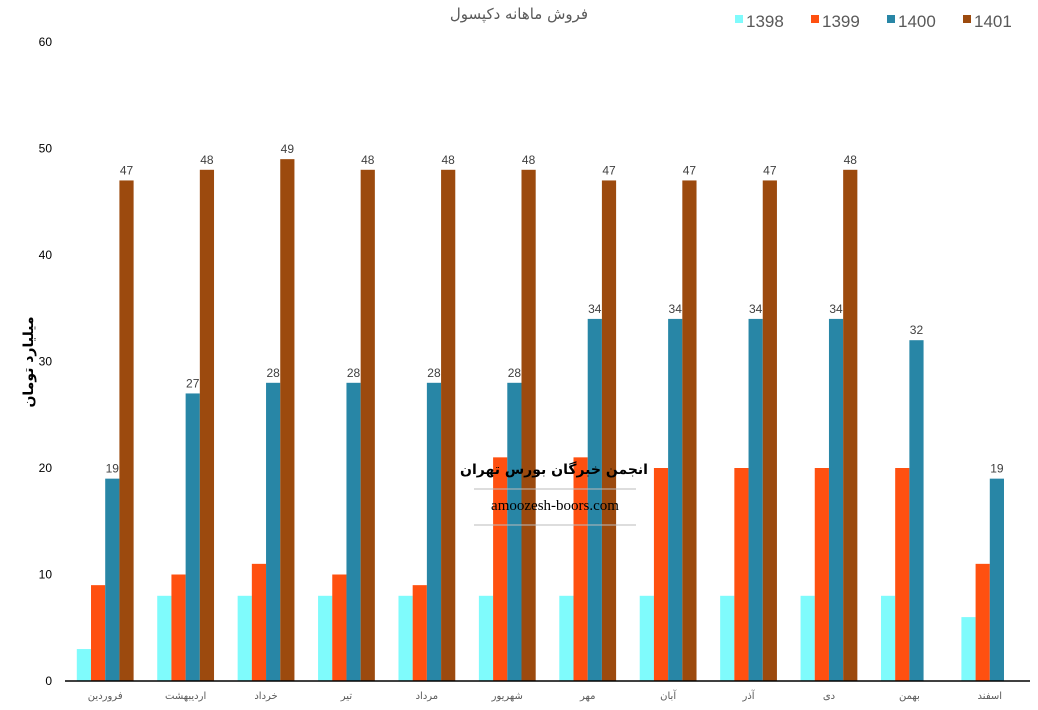  Describe the element at coordinates (993, 21) in the screenshot. I see `legend-label: 1401` at that location.